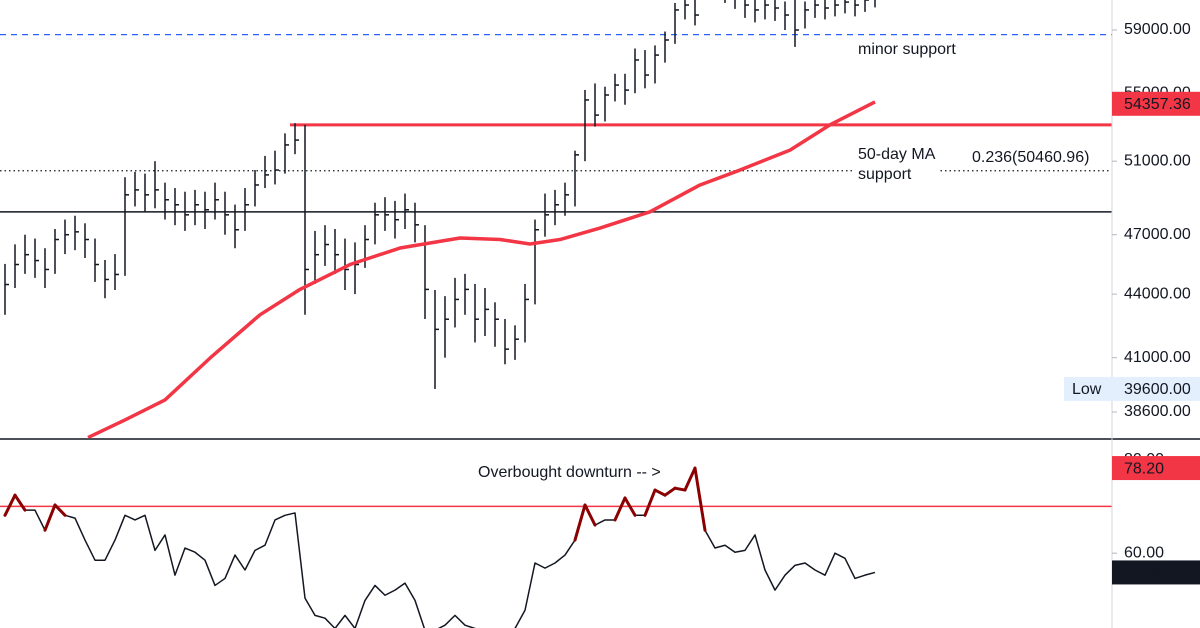  I want to click on y-tick-label: 60.00, so click(1144, 552).